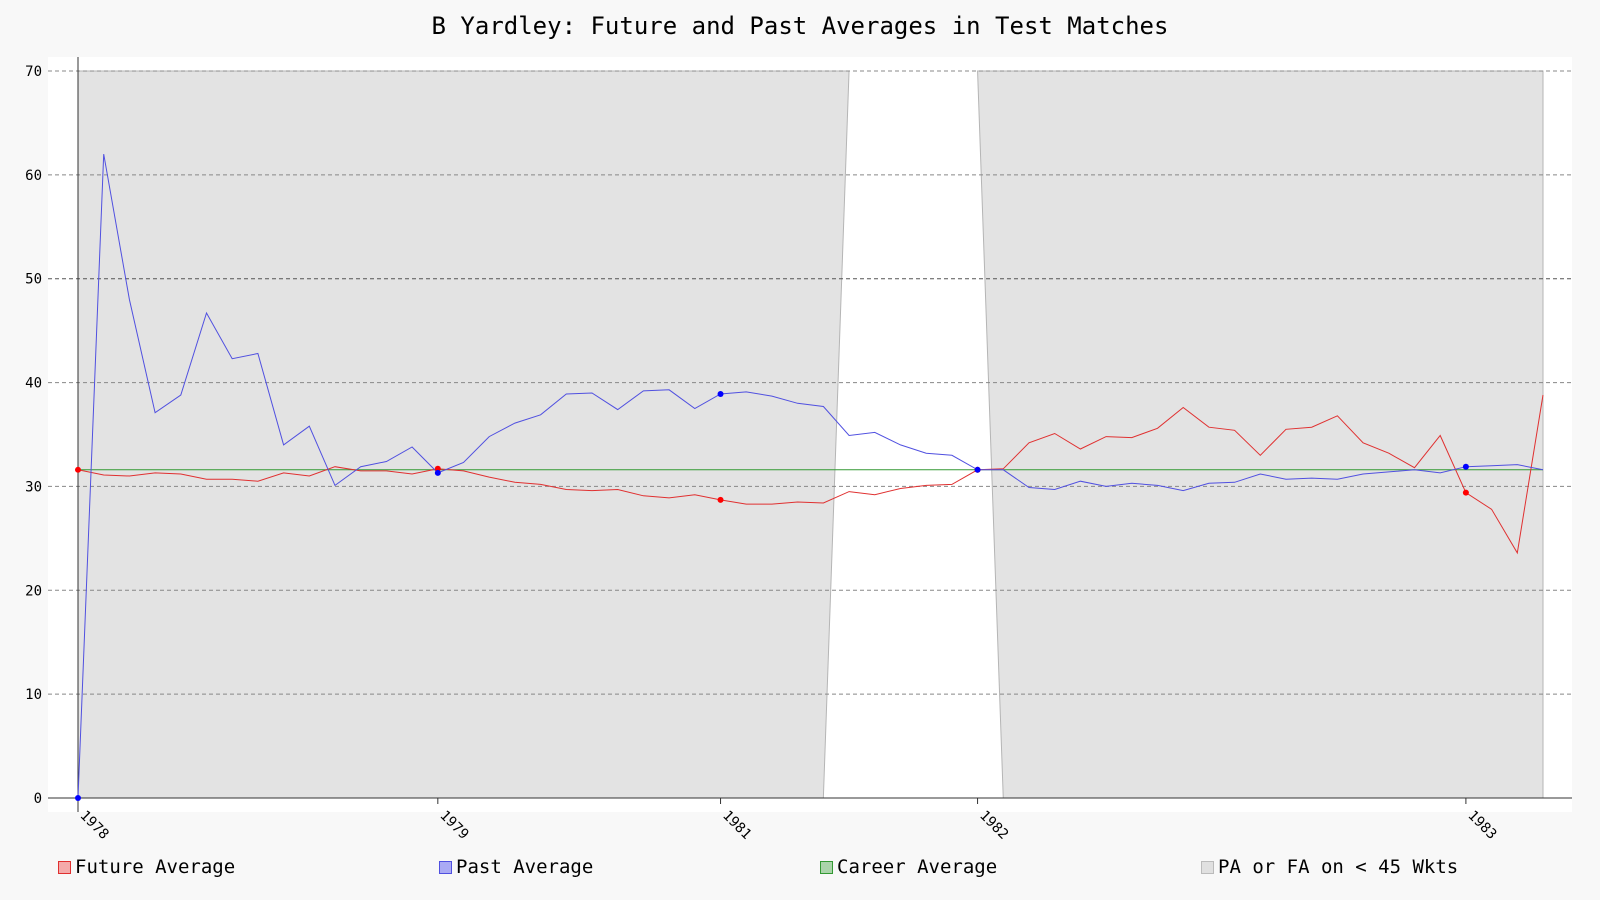  I want to click on x-tick-label: 1981, so click(736, 825).